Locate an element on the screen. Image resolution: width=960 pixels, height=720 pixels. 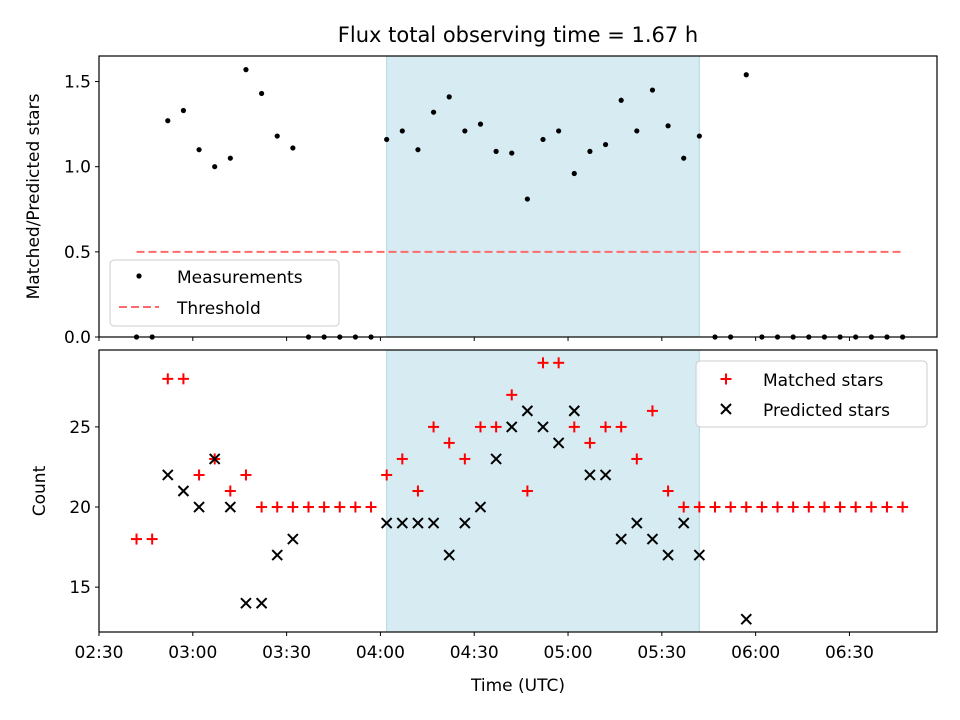
legend-matched-marker is located at coordinates (726, 379).